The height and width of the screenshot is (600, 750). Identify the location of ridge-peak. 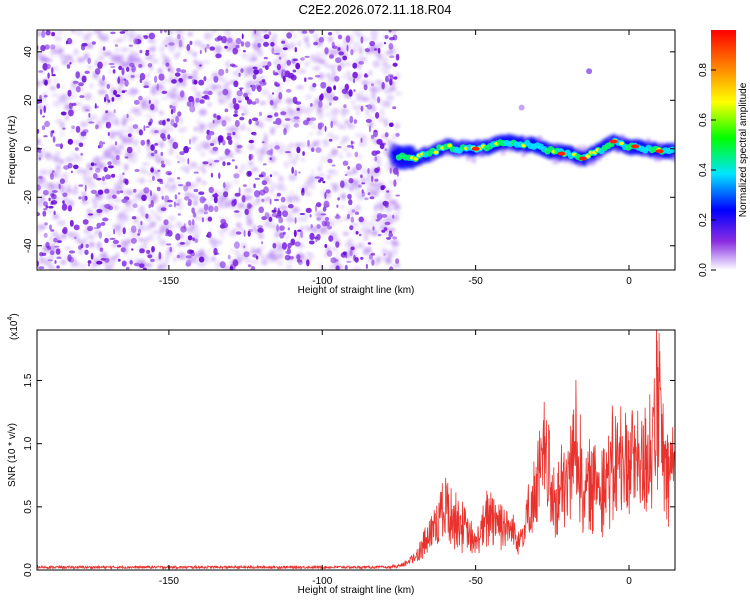
(436, 152).